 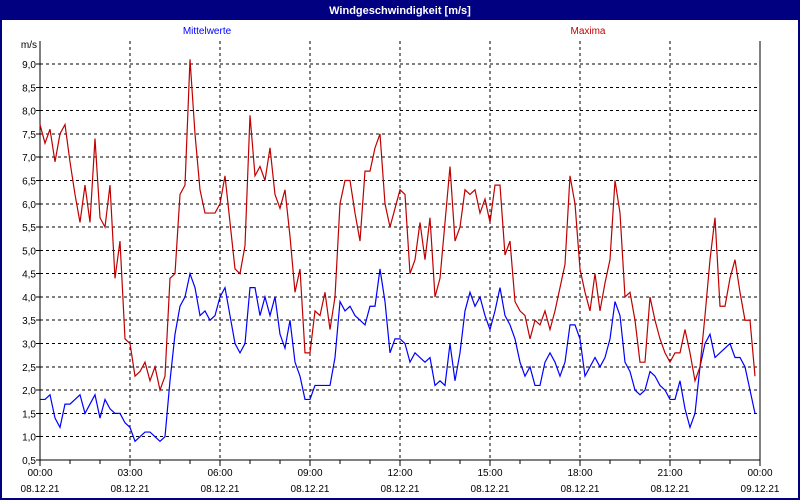 What do you see at coordinates (669, 473) in the screenshot?
I see `x-tick-time-label: 21:00` at bounding box center [669, 473].